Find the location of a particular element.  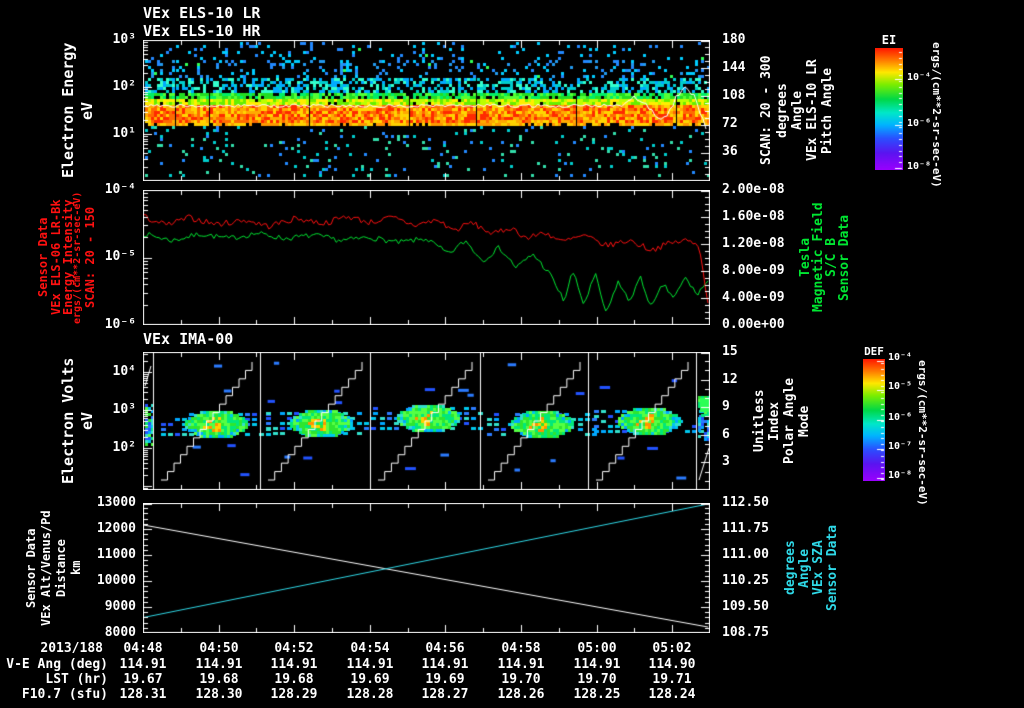

p2-right-tick-label: 1.20e-08 is located at coordinates (753, 243).